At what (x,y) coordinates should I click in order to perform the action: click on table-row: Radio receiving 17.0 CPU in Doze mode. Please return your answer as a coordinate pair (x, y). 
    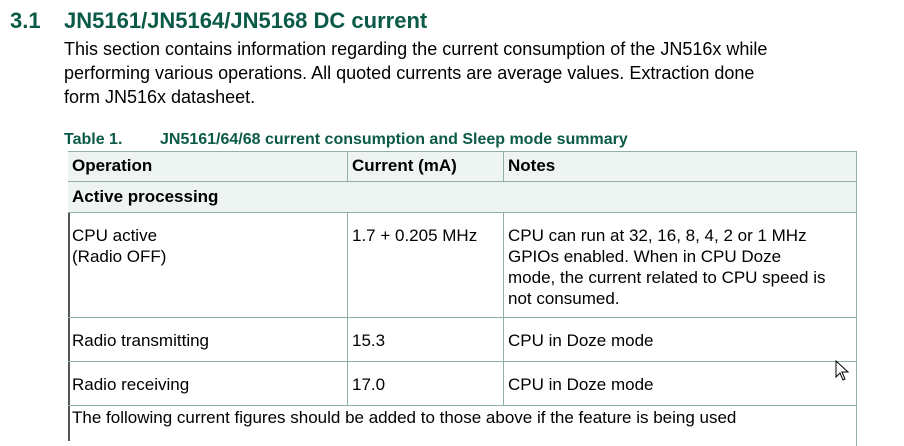
    Looking at the image, I should click on (462, 383).